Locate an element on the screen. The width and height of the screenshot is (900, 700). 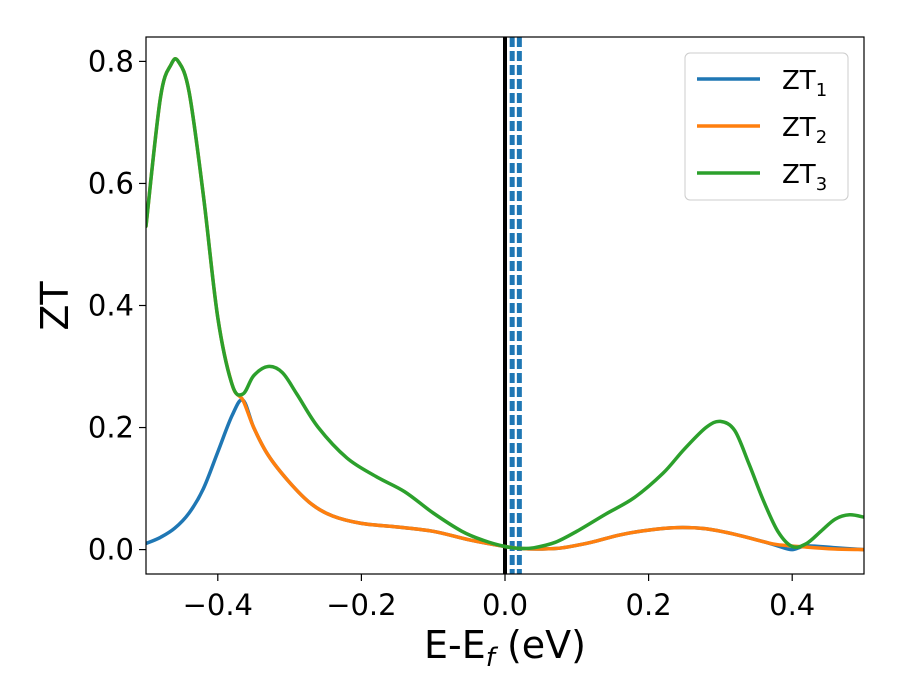
x-tick-label: 0.2 is located at coordinates (649, 605).